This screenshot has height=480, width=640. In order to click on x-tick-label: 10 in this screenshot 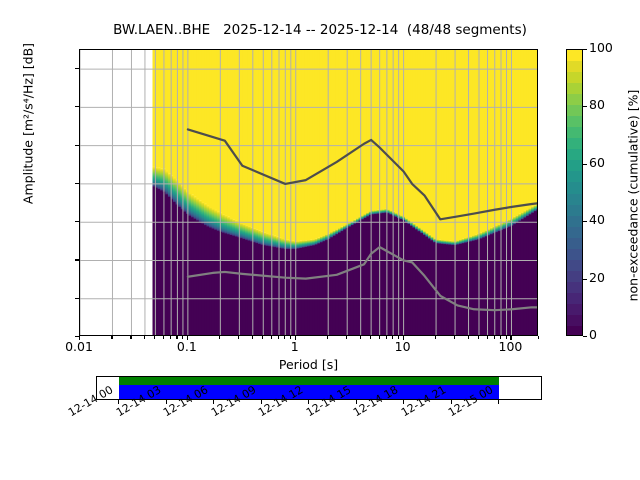, I will do `click(402, 346)`.